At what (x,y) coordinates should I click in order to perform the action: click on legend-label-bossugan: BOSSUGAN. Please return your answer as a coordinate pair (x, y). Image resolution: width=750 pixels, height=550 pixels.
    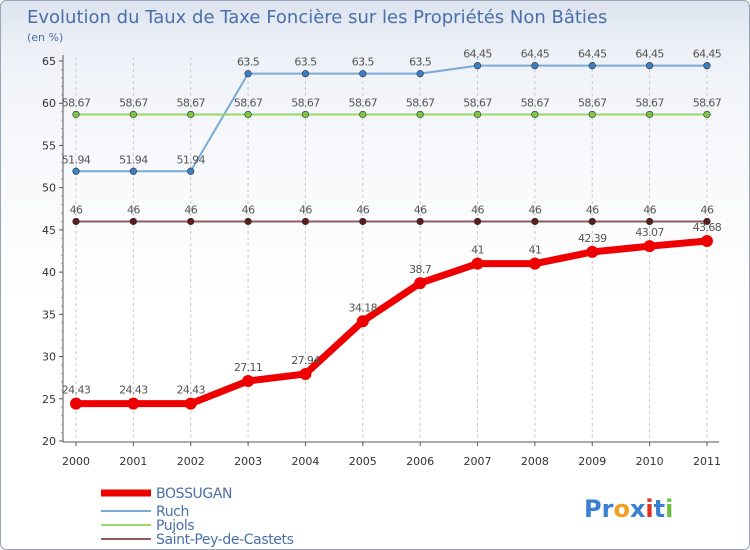
    Looking at the image, I should click on (194, 494).